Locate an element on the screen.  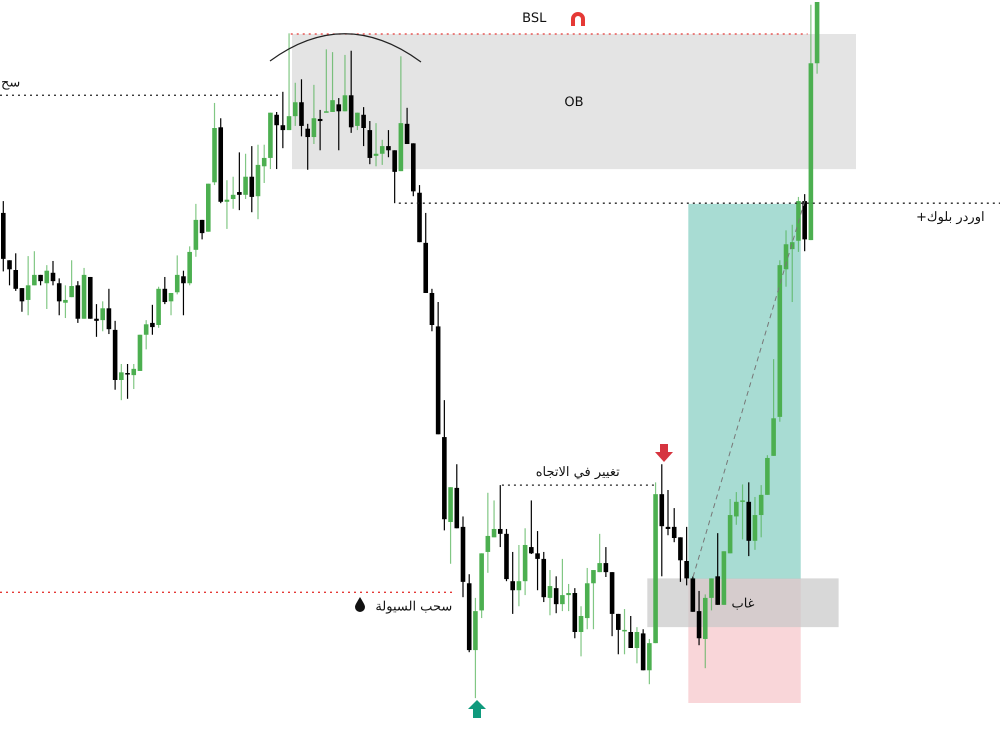
band-label: غاب is located at coordinates (743, 604).